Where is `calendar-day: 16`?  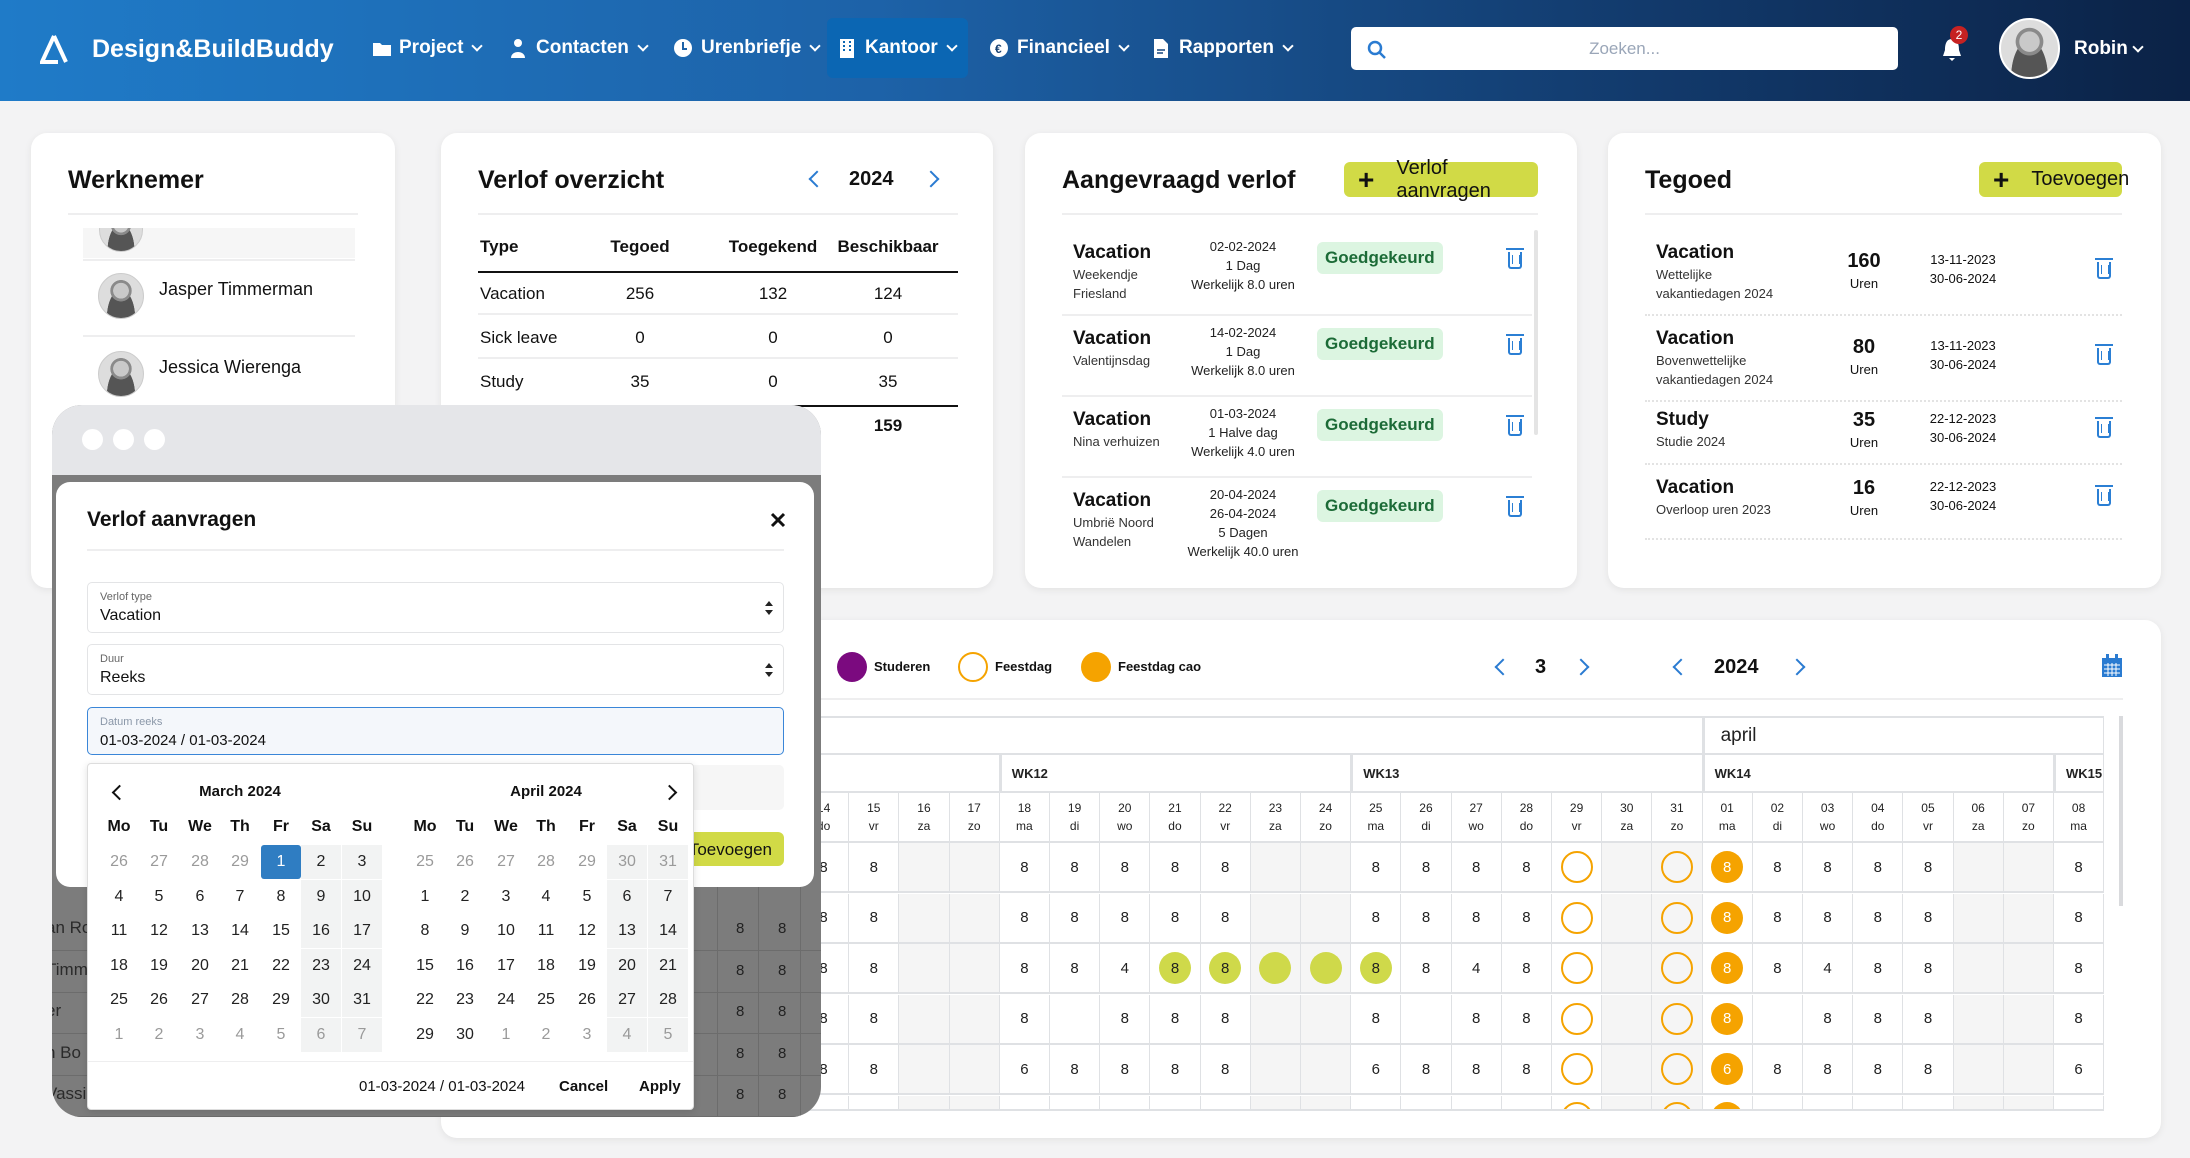
calendar-day: 16 is located at coordinates (465, 965).